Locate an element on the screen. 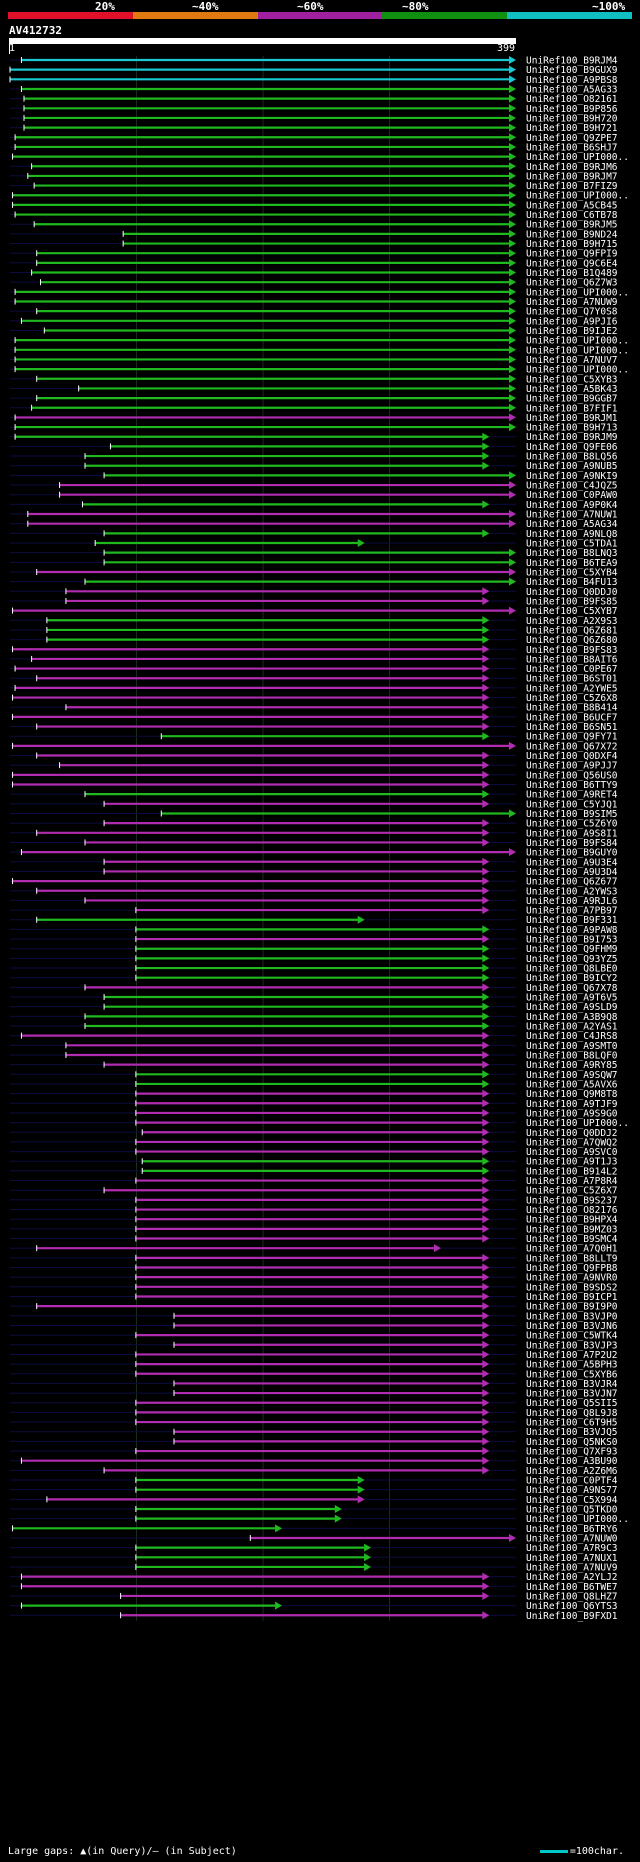  hit-label: UniRef100_B3VJN6 is located at coordinates (572, 1326).